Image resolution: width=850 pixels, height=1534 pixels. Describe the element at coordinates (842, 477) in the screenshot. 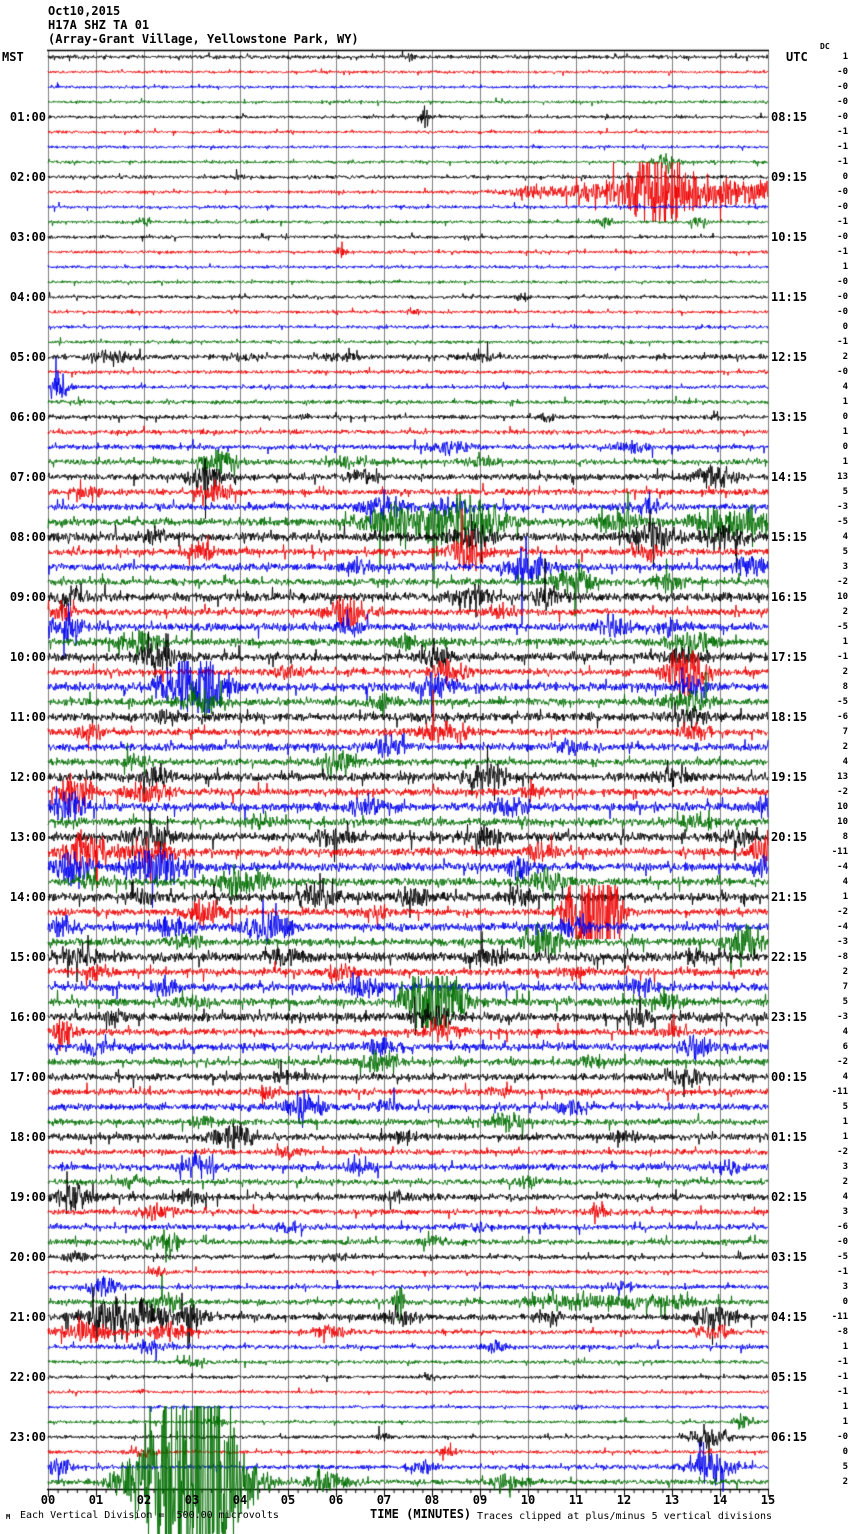

I see `dc-value: 13` at that location.